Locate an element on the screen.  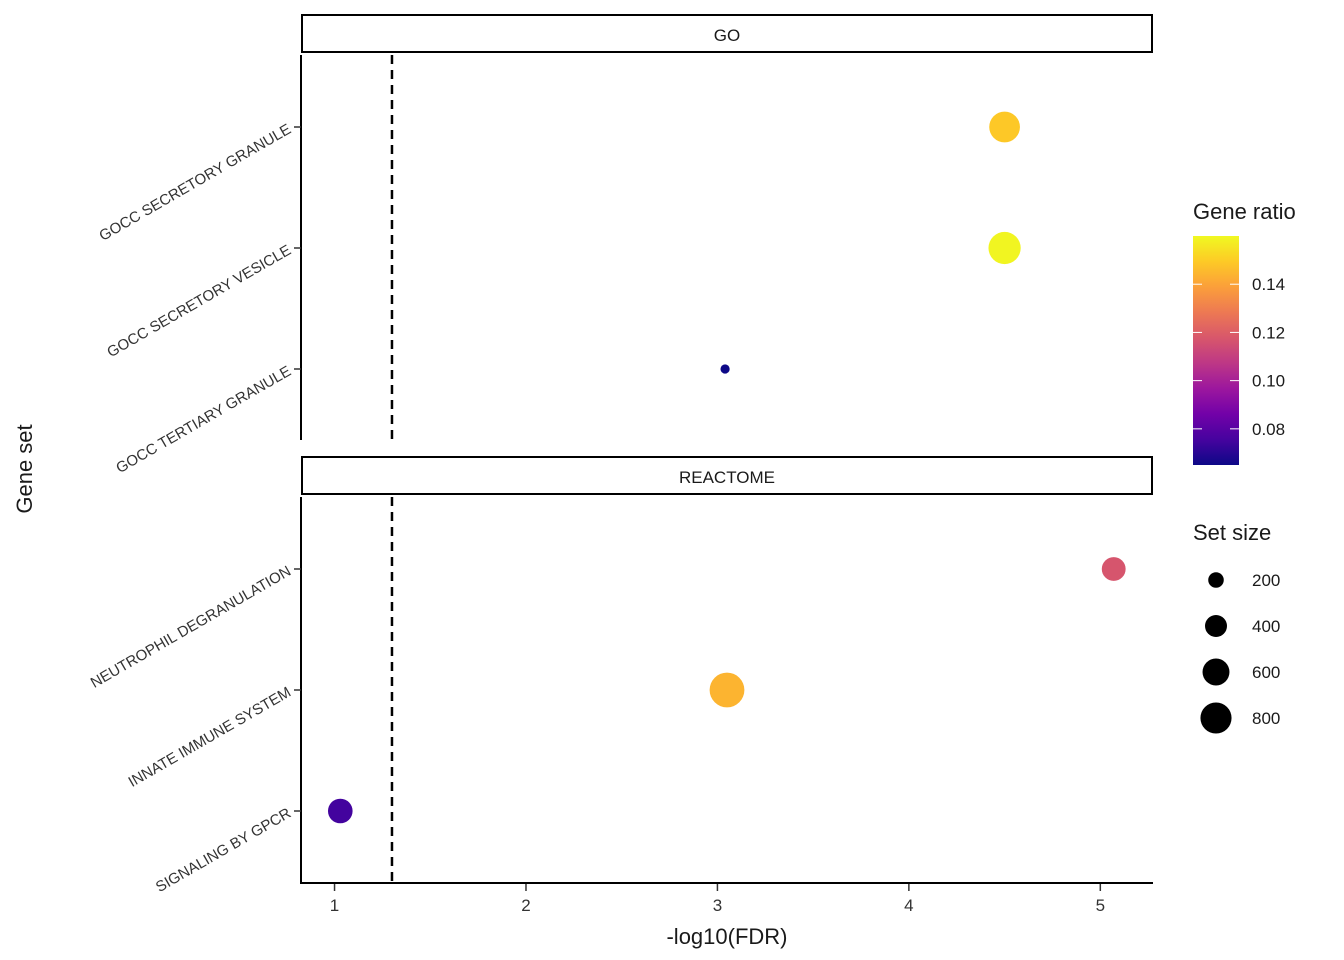
strip-label-reactome: REACTOME is located at coordinates (727, 477).